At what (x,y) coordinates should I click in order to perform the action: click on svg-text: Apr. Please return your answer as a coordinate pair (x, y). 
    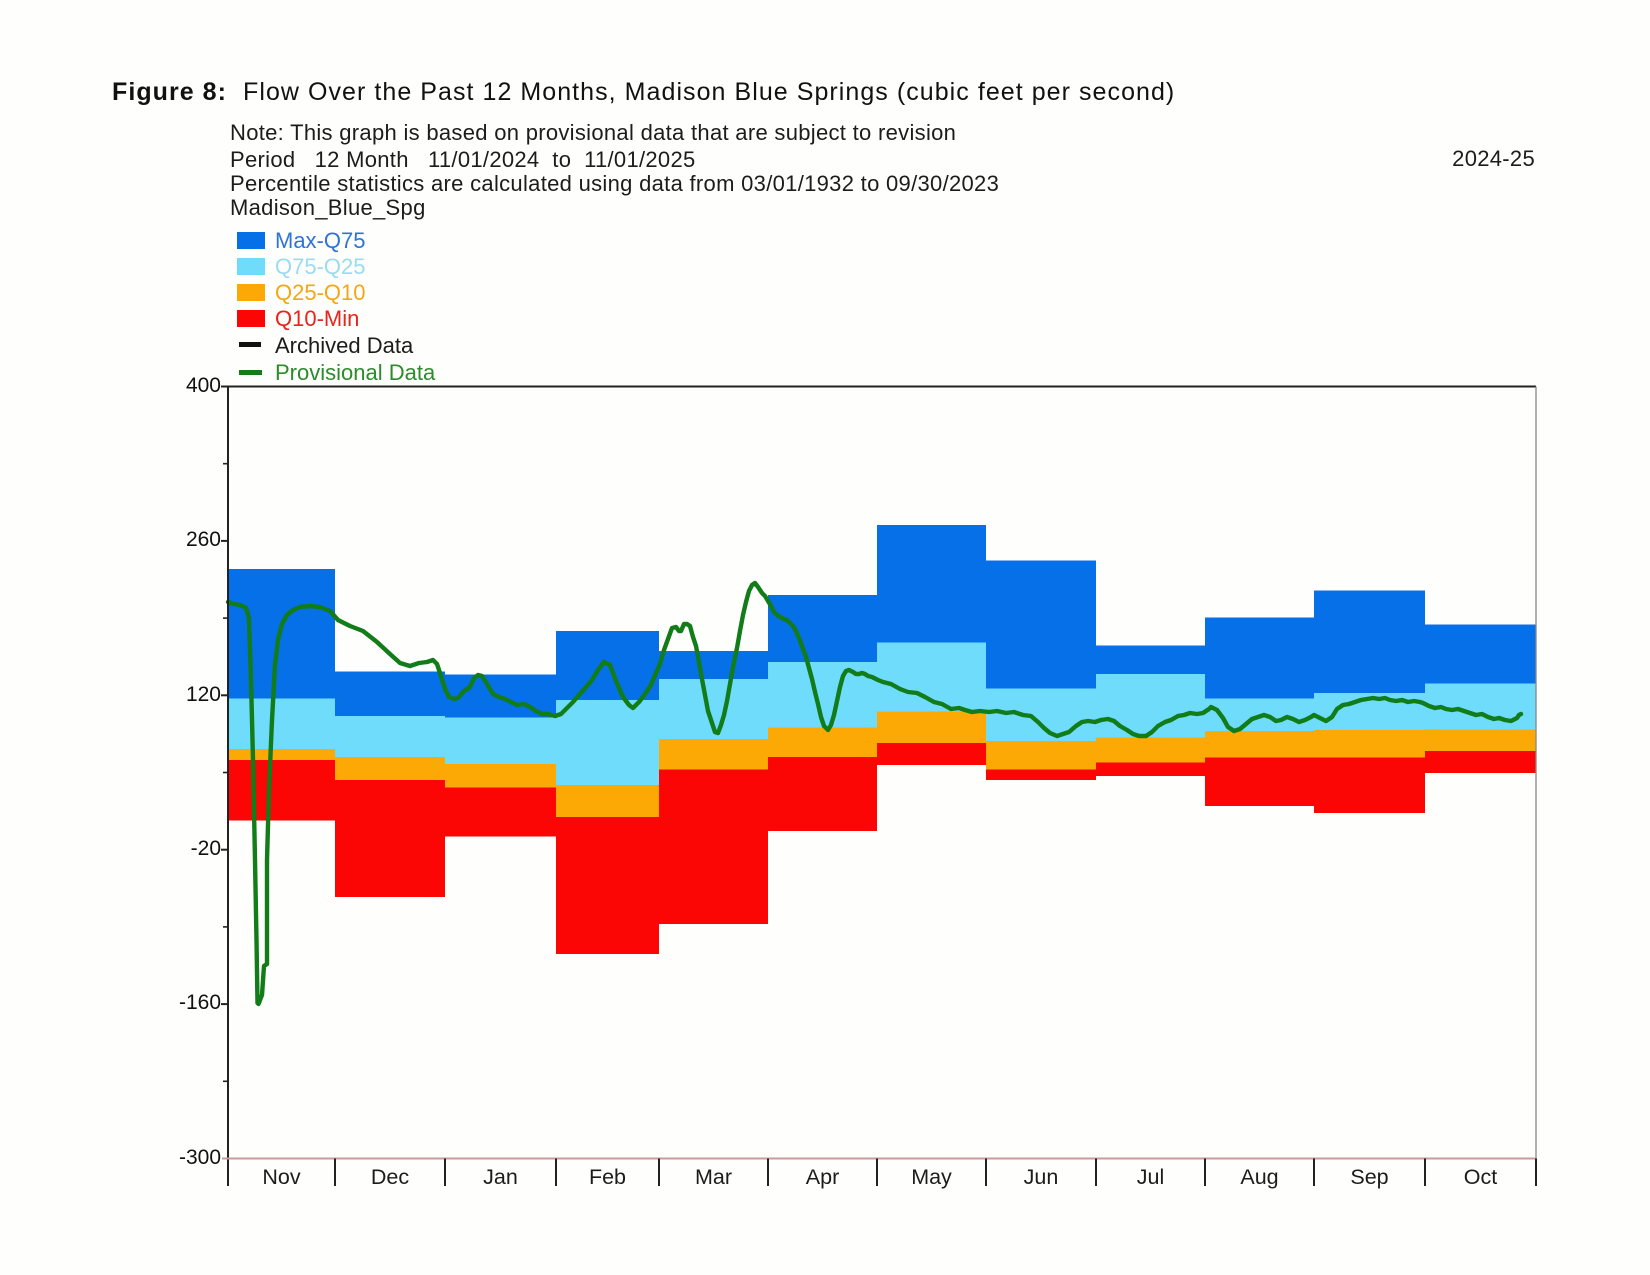
    Looking at the image, I should click on (822, 1177).